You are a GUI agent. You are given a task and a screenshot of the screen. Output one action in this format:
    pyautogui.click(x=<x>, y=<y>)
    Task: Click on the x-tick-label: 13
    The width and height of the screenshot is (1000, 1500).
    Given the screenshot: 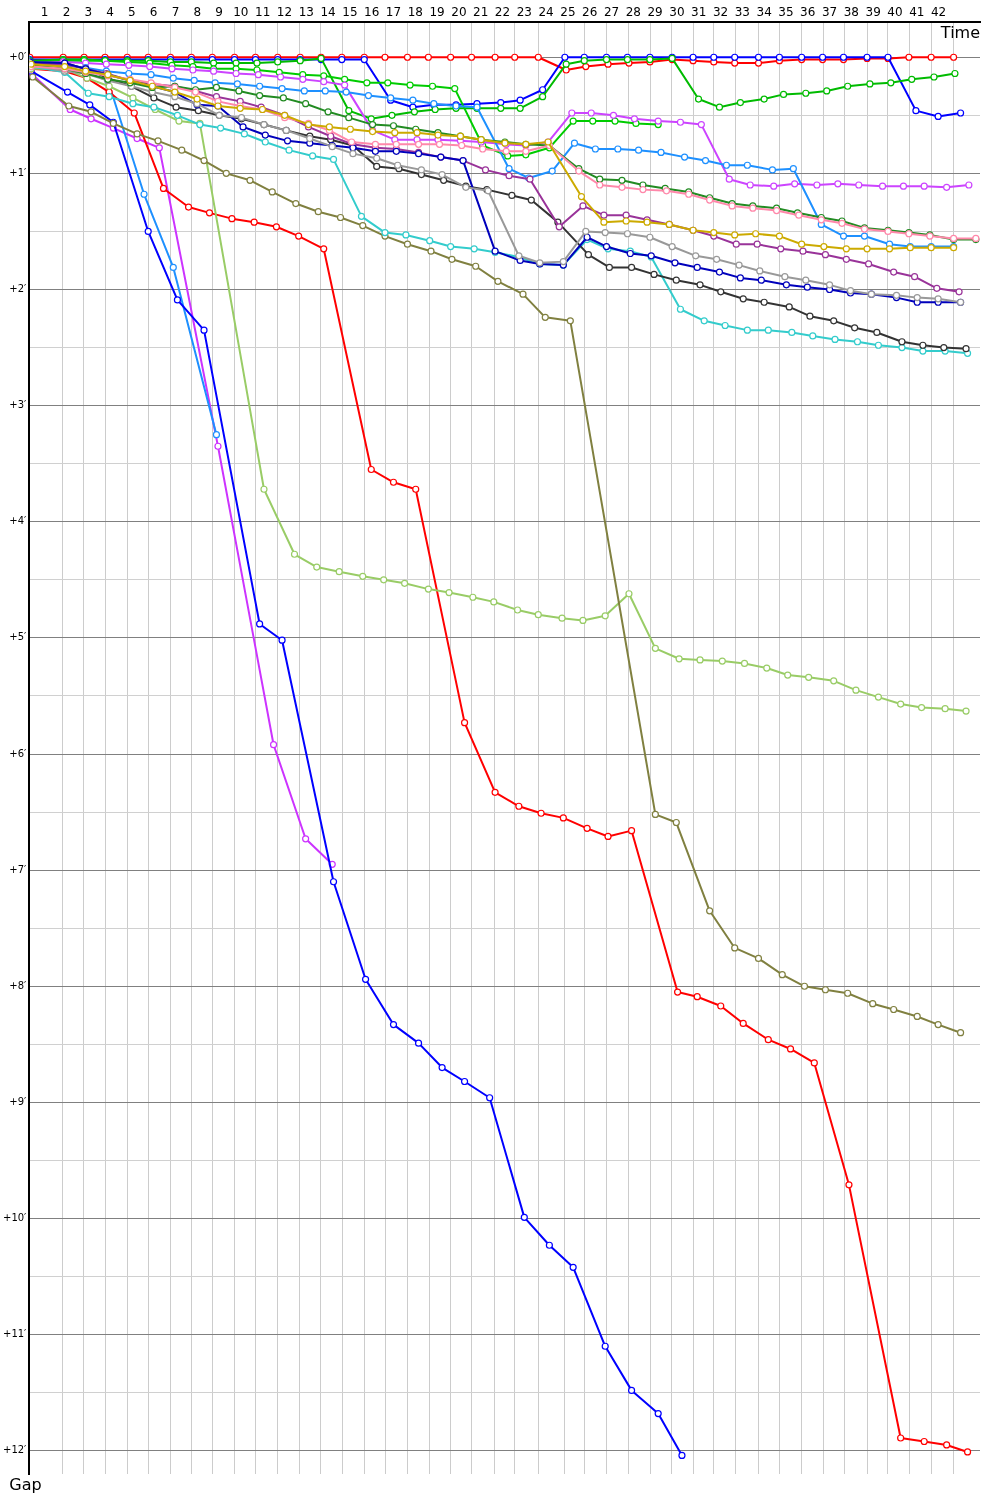 What is the action you would take?
    pyautogui.click(x=306, y=12)
    